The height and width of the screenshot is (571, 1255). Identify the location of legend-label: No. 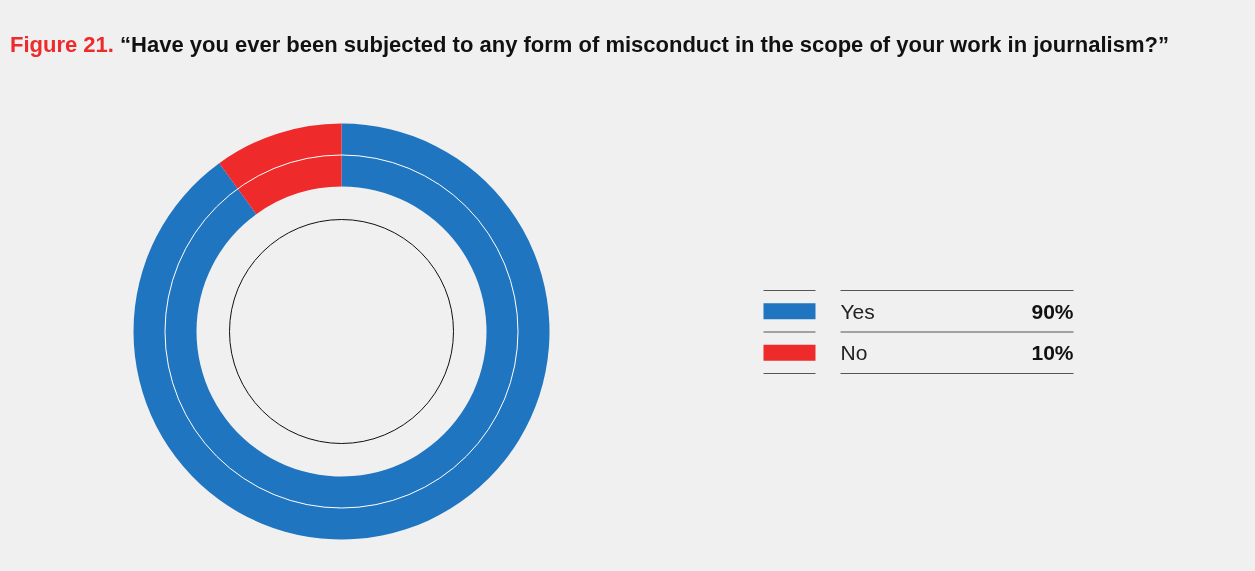
(854, 353).